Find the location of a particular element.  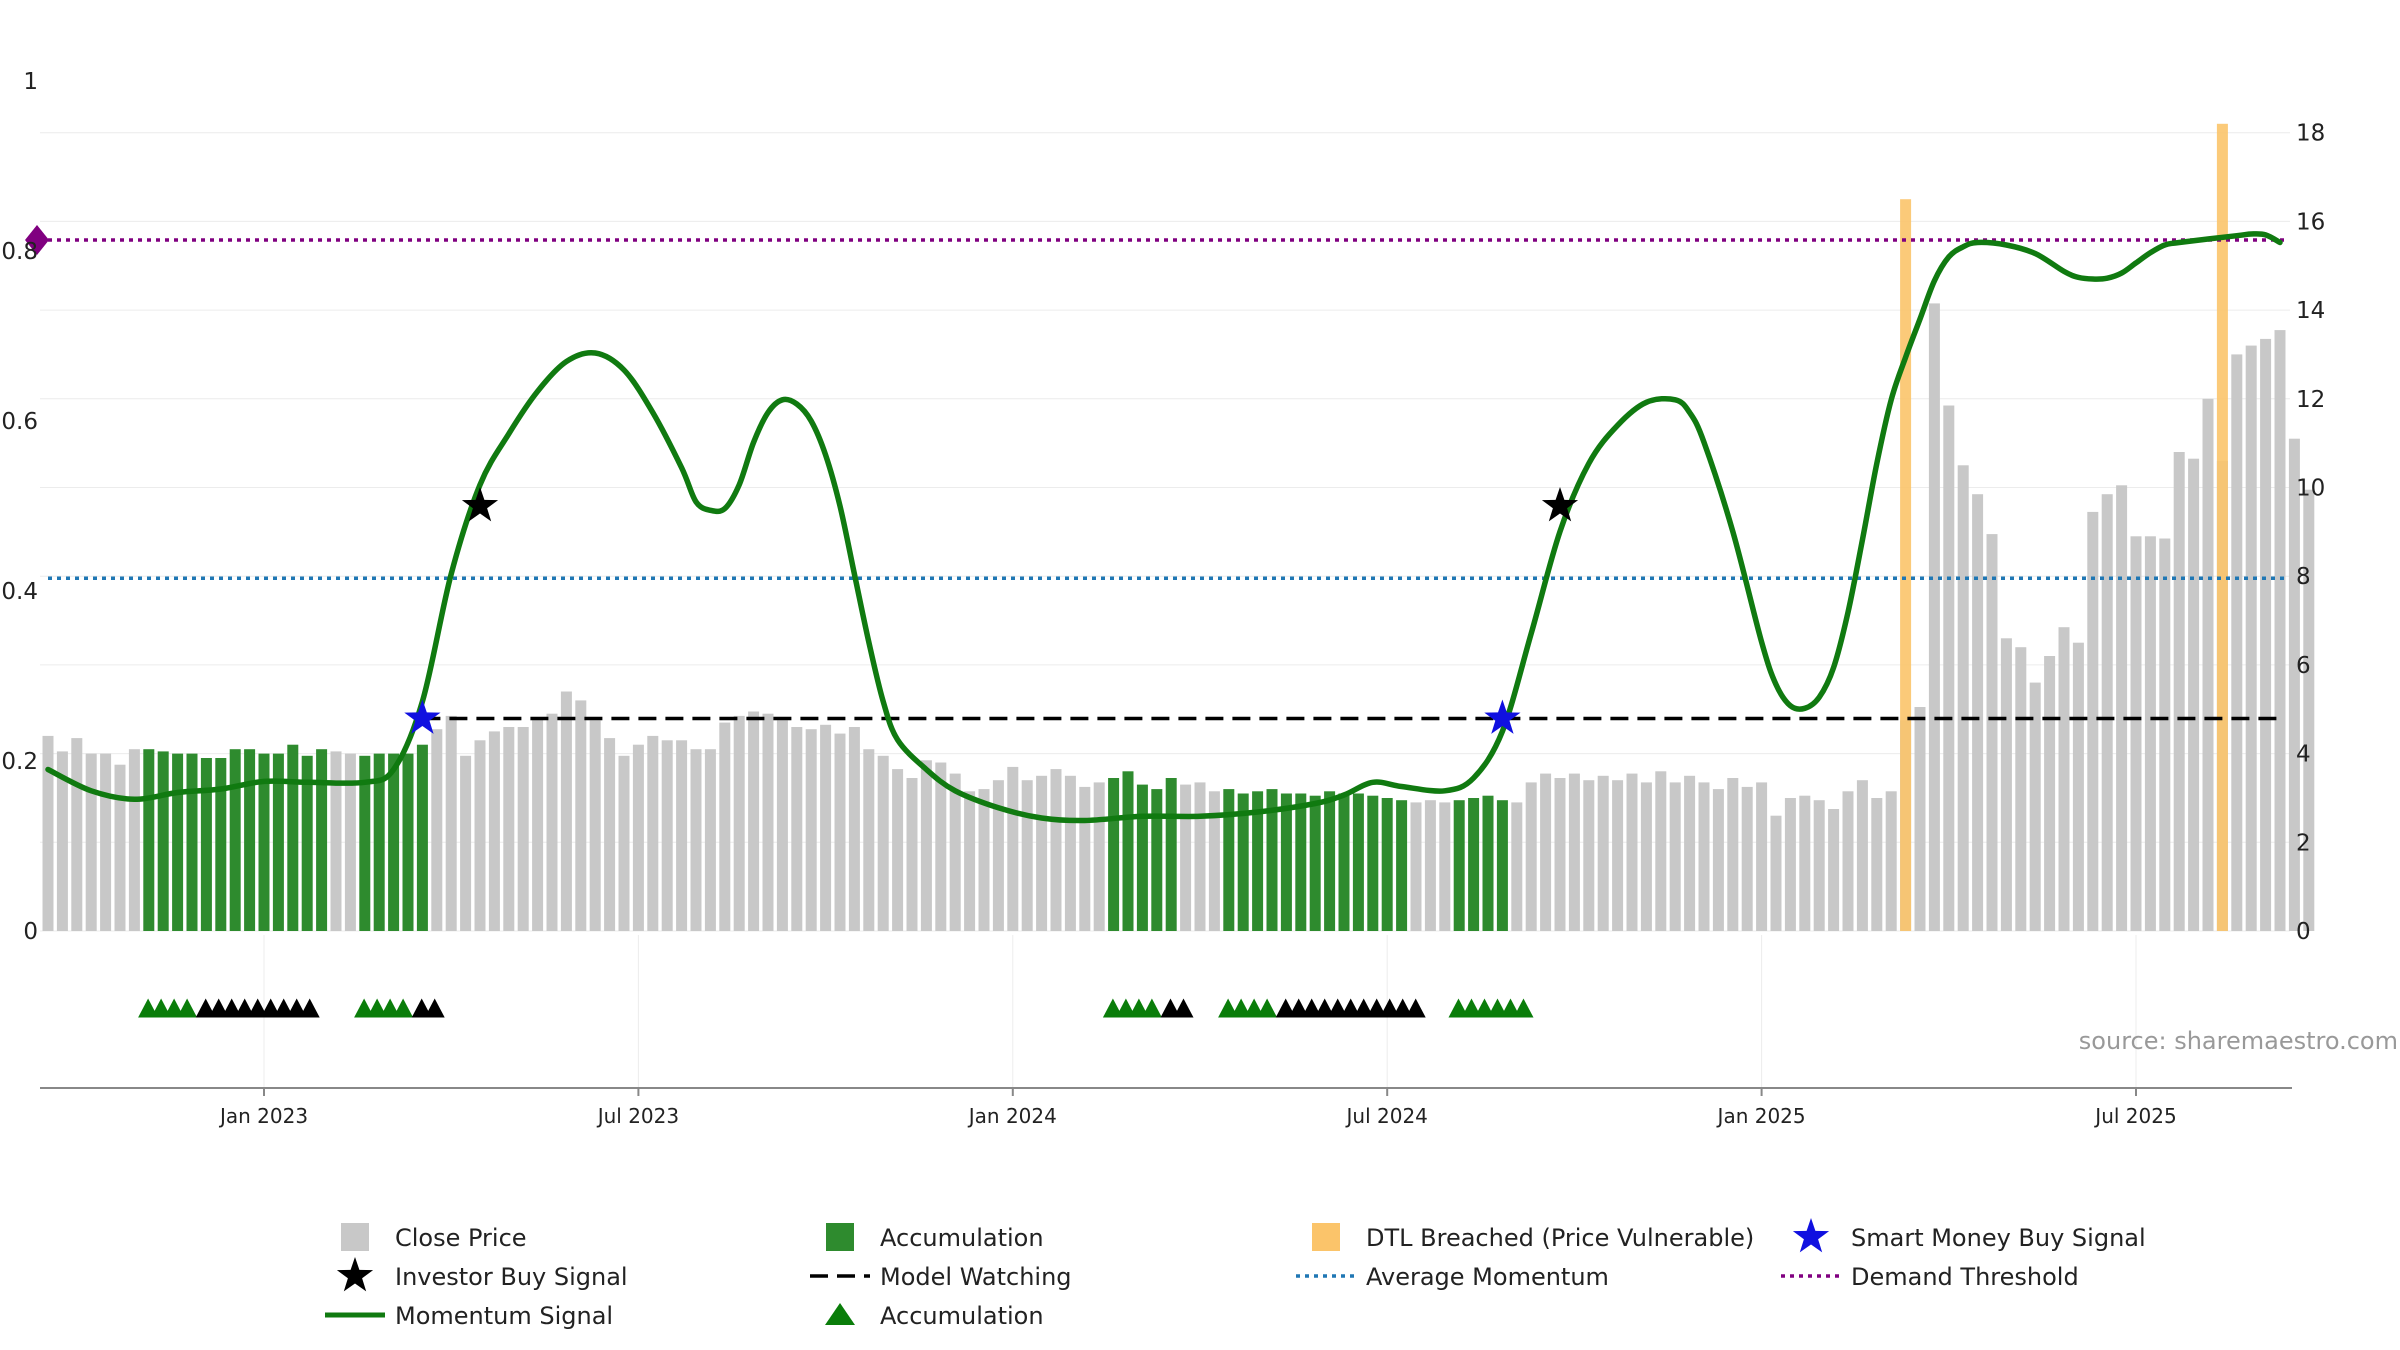

x-tick-label: Jul 2025 is located at coordinates (2134, 1116).